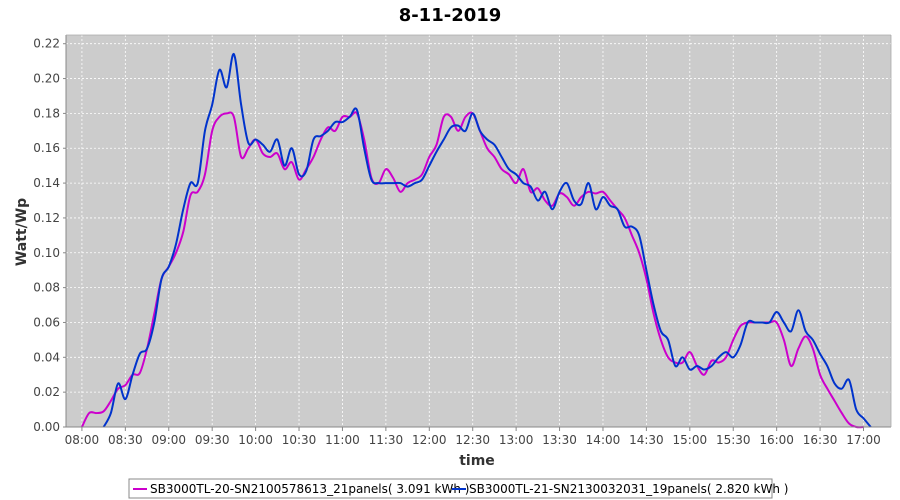 Image resolution: width=900 pixels, height=500 pixels. Describe the element at coordinates (776, 440) in the screenshot. I see `x-tick-label: 16:00` at that location.